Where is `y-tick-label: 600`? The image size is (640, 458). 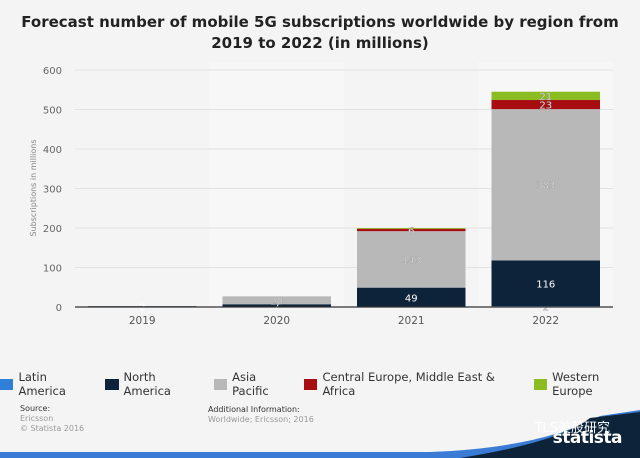
y-tick-label: 600 is located at coordinates (52, 71).